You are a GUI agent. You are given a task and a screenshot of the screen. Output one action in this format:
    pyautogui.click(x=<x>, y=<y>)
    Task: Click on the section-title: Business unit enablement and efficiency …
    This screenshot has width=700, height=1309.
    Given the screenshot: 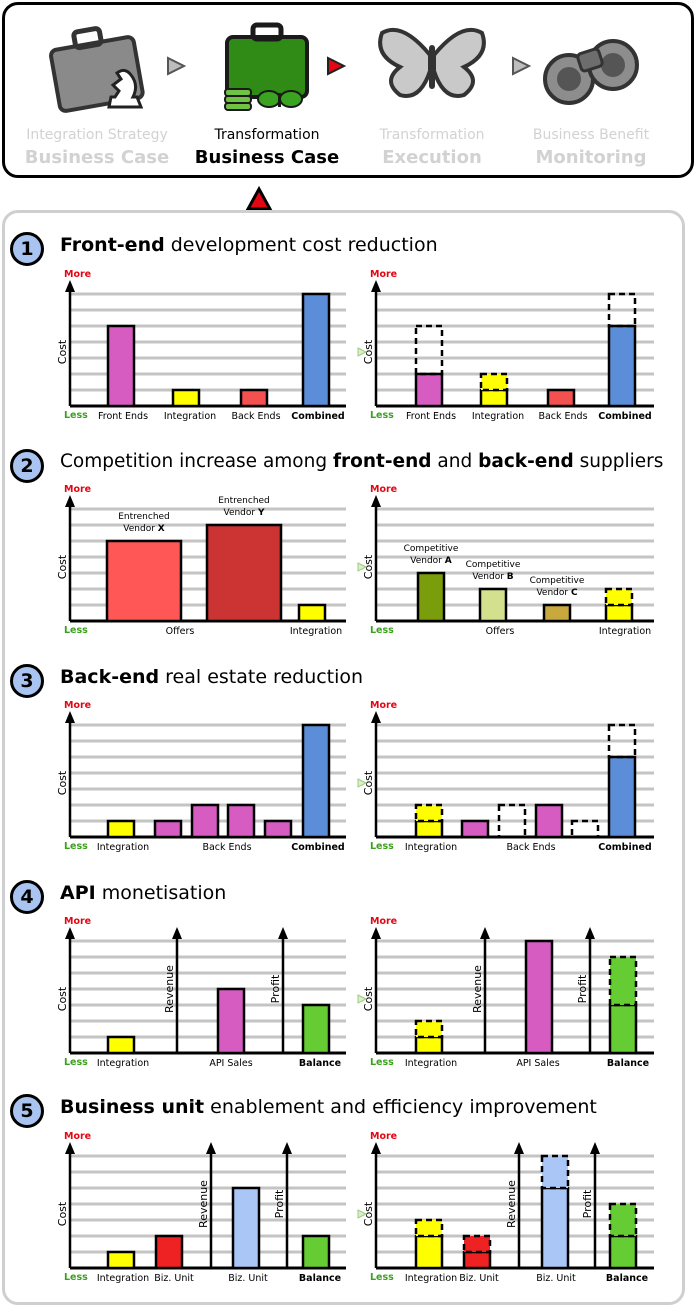 What is the action you would take?
    pyautogui.click(x=328, y=1107)
    